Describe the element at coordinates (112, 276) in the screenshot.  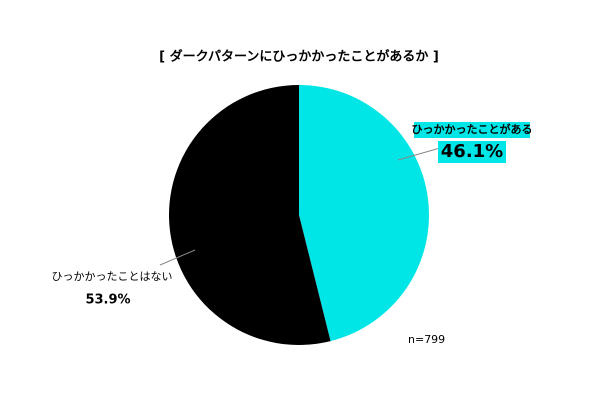
I see `legend-label: ひっかかったことはない` at that location.